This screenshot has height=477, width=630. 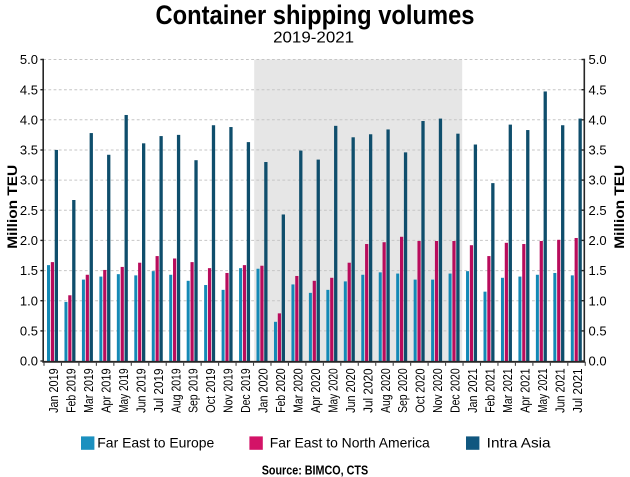 What do you see at coordinates (264, 390) in the screenshot?
I see `svg-text: Jan 2020` at bounding box center [264, 390].